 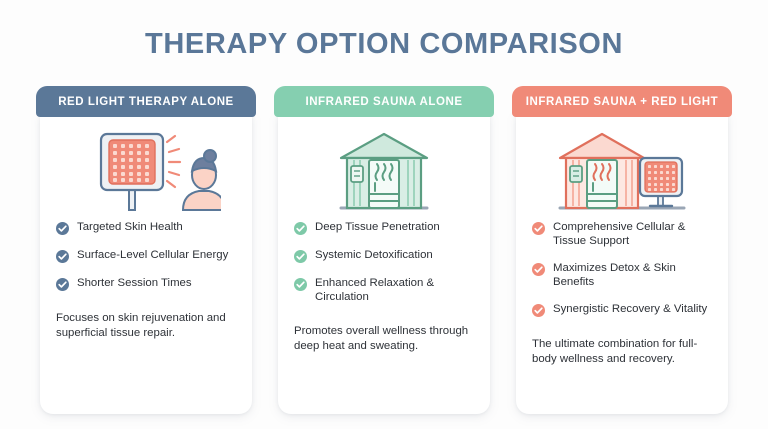 I want to click on bullet-label: Shorter Session Times, so click(x=134, y=283).